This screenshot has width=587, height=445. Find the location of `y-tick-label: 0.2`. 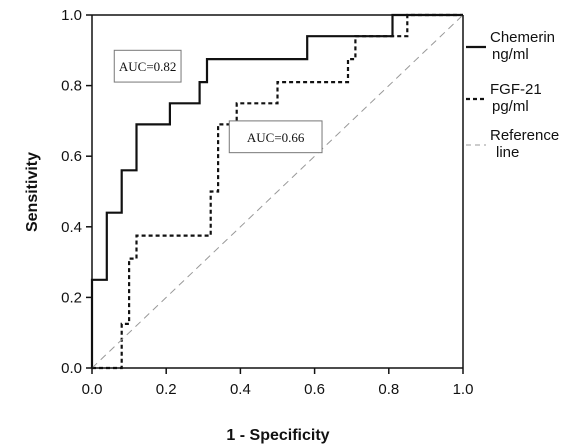

y-tick-label: 0.2 is located at coordinates (71, 297).